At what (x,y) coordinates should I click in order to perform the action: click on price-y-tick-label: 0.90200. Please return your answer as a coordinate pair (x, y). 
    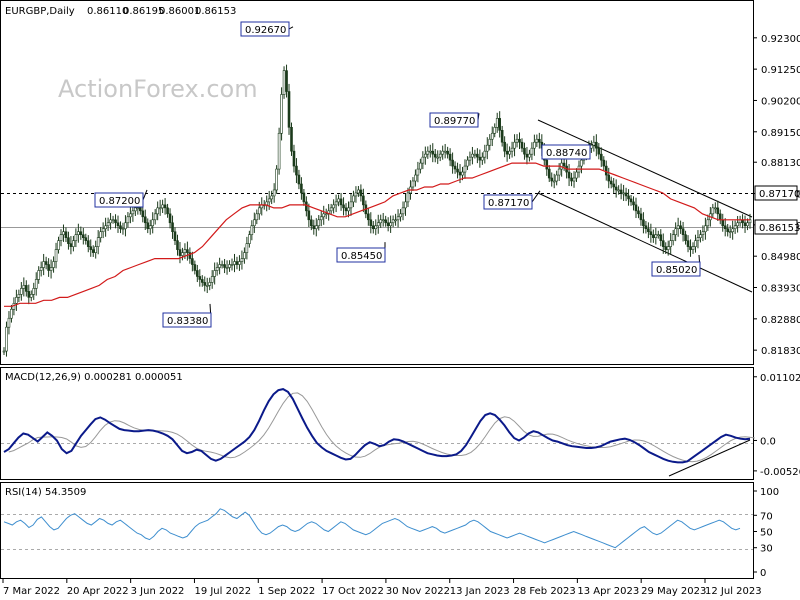
    Looking at the image, I should click on (780, 101).